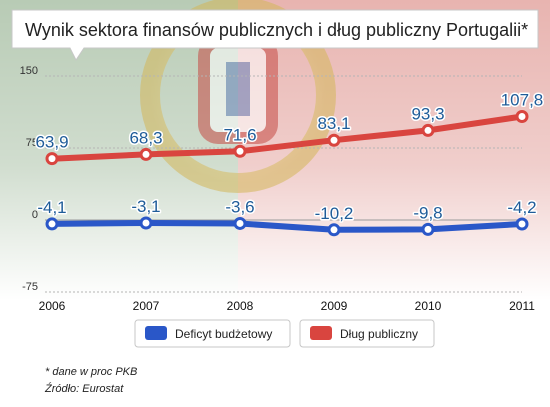 This screenshot has width=550, height=407. Describe the element at coordinates (379, 334) in the screenshot. I see `legend-label-debt: Dług publiczny` at that location.